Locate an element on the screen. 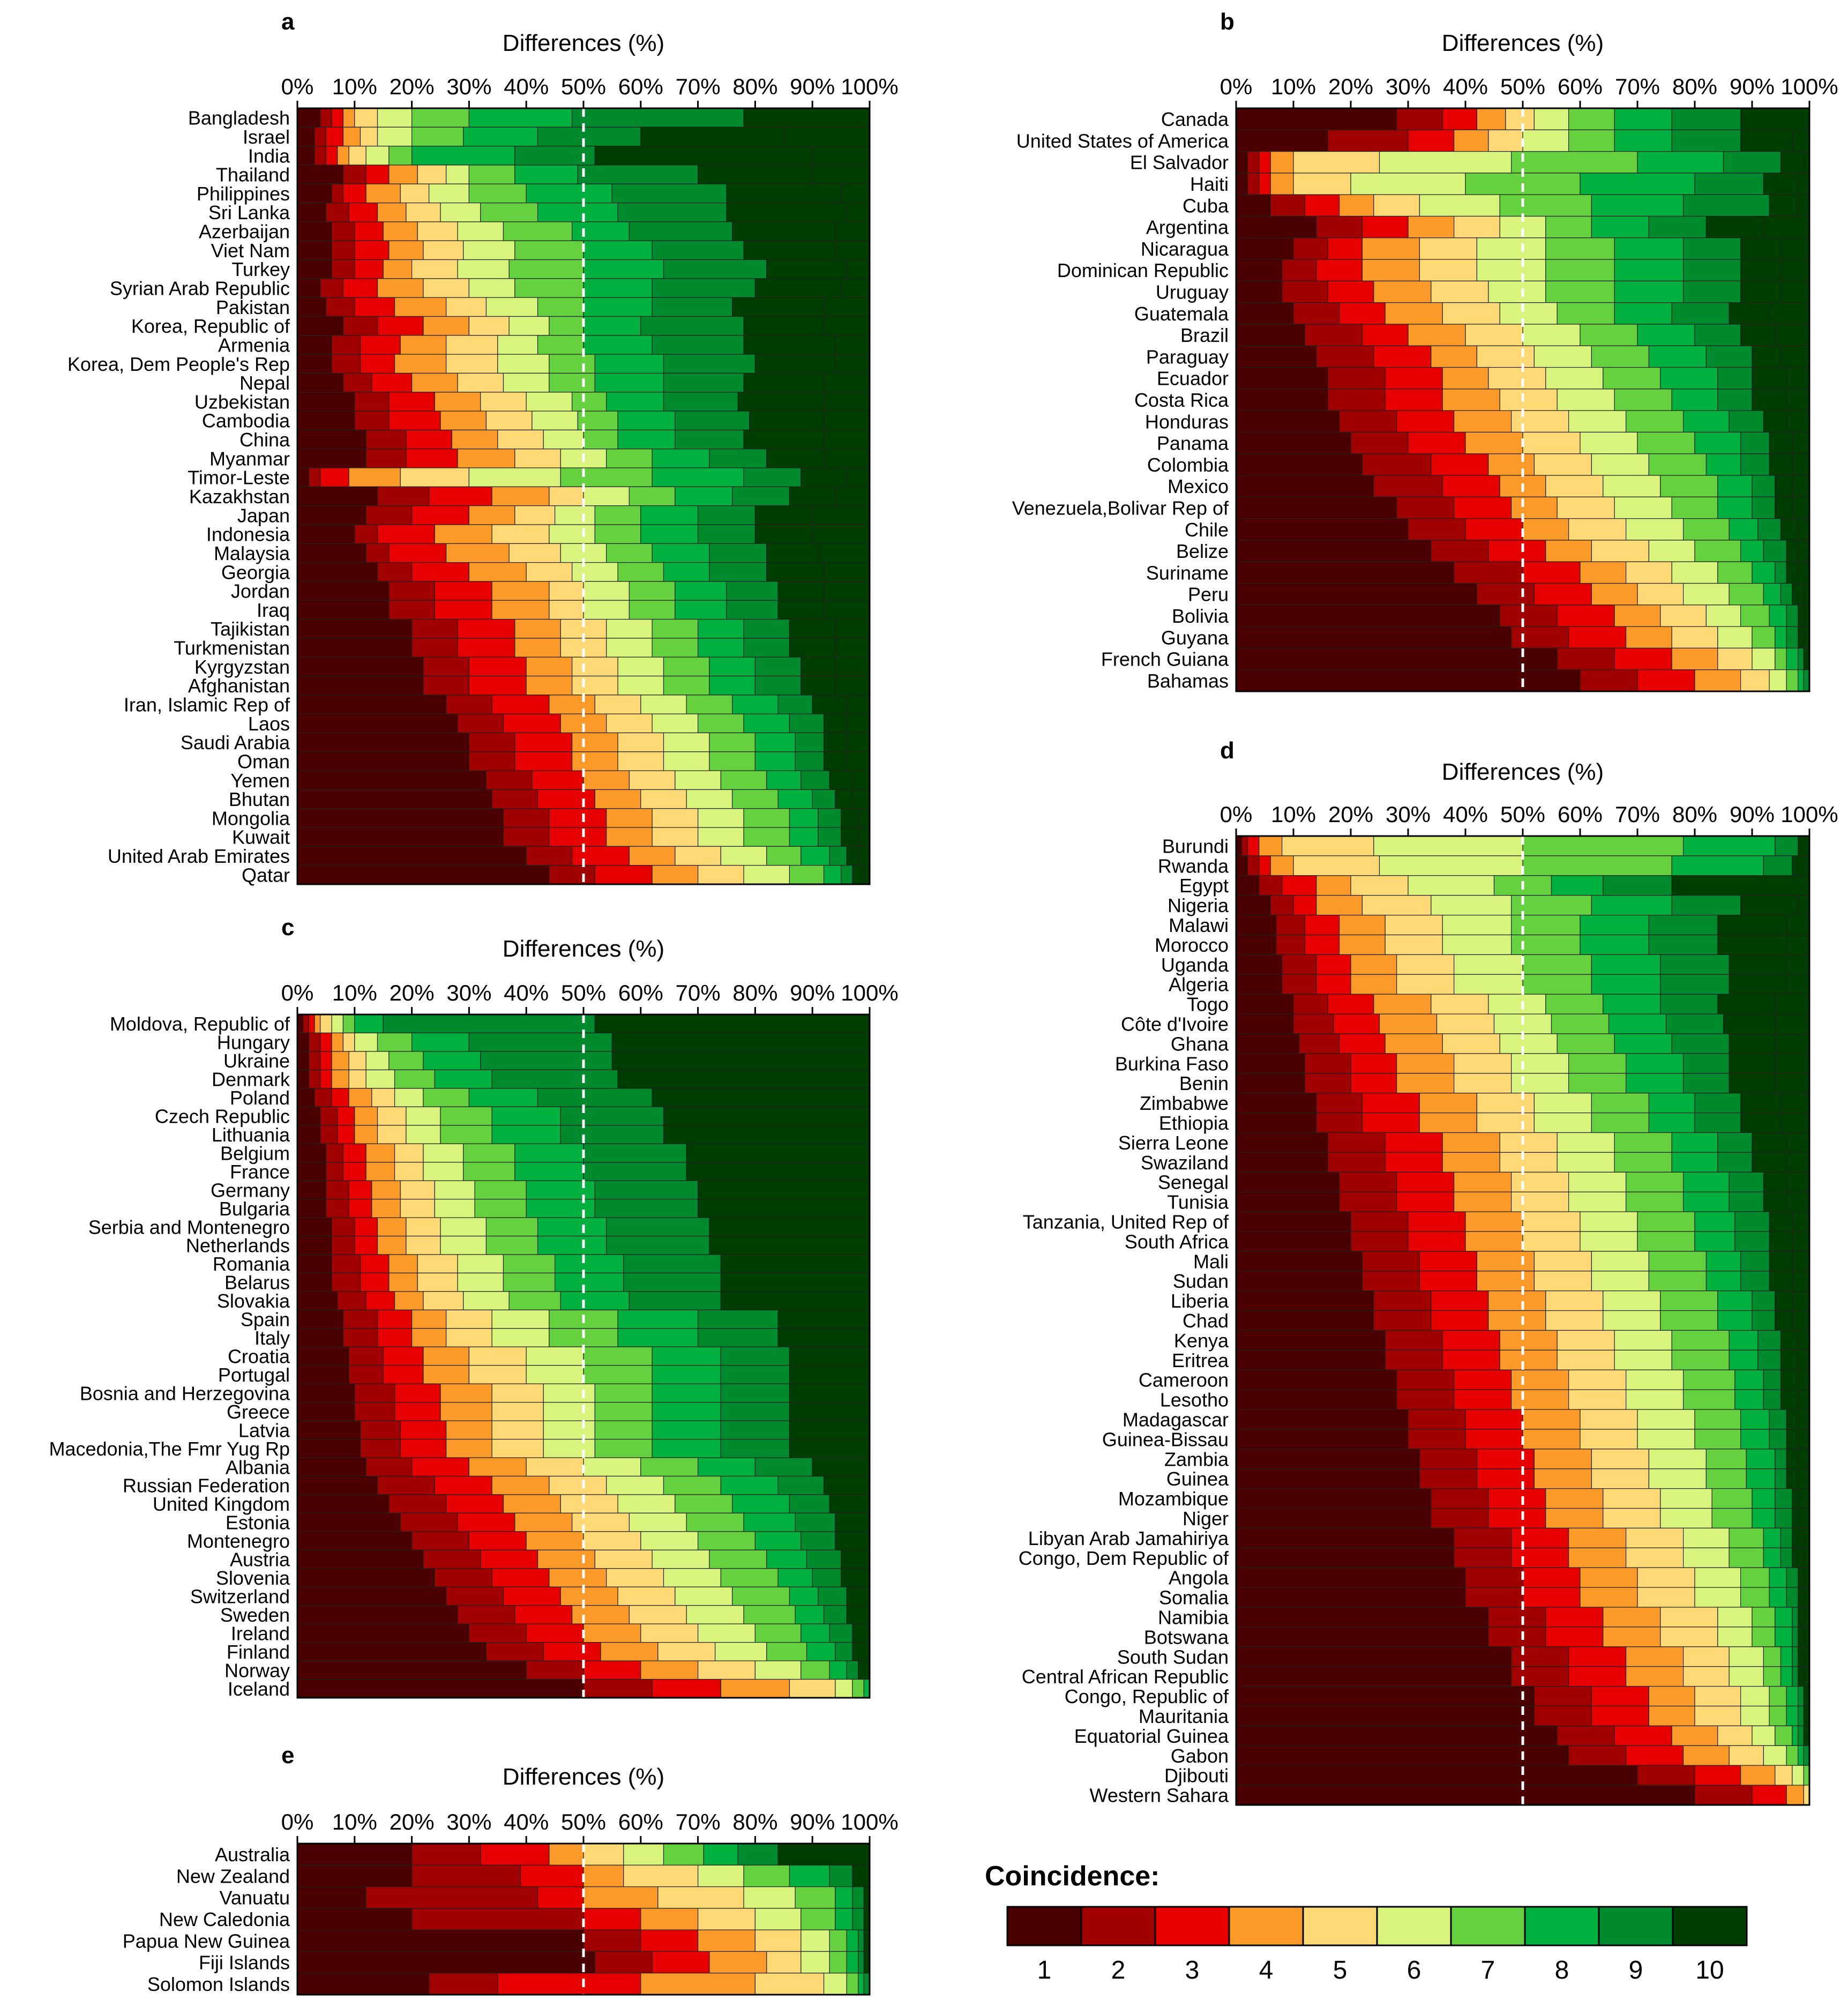  category-label: Romania is located at coordinates (251, 1264).